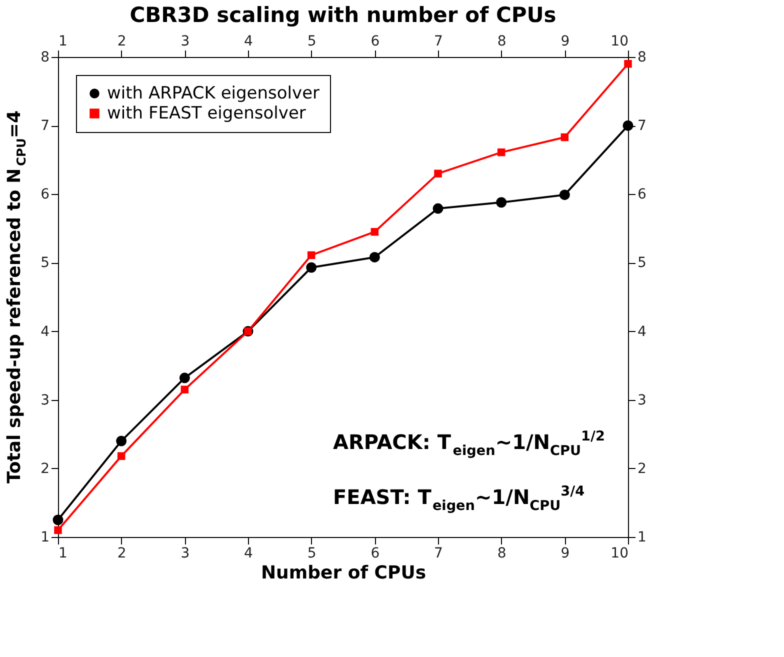 This screenshot has height=657, width=784. Describe the element at coordinates (642, 468) in the screenshot. I see `y2-tick-label: 2` at that location.